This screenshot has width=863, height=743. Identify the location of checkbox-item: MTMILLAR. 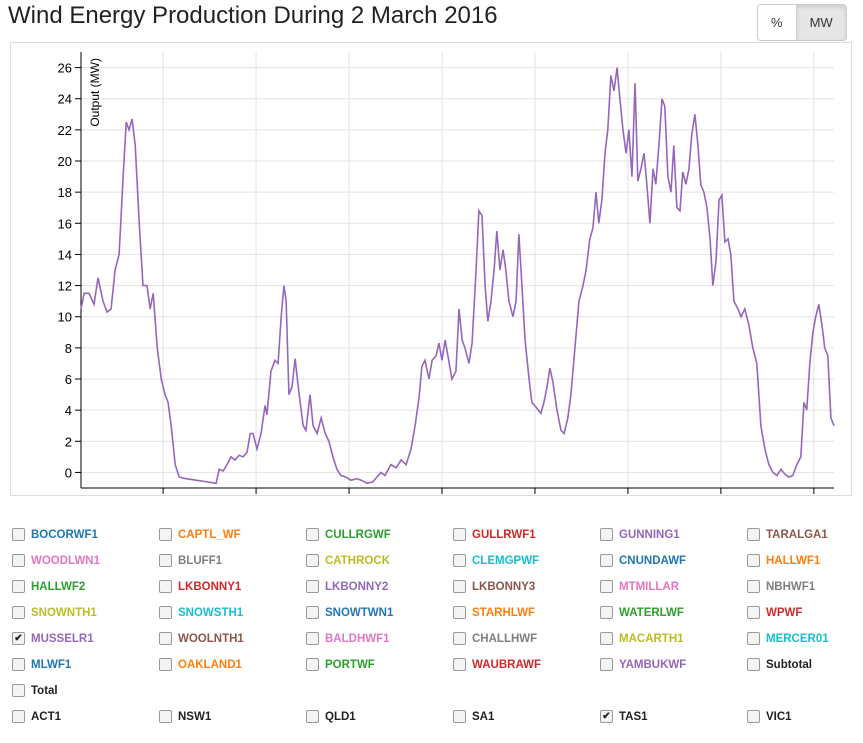
(639, 586).